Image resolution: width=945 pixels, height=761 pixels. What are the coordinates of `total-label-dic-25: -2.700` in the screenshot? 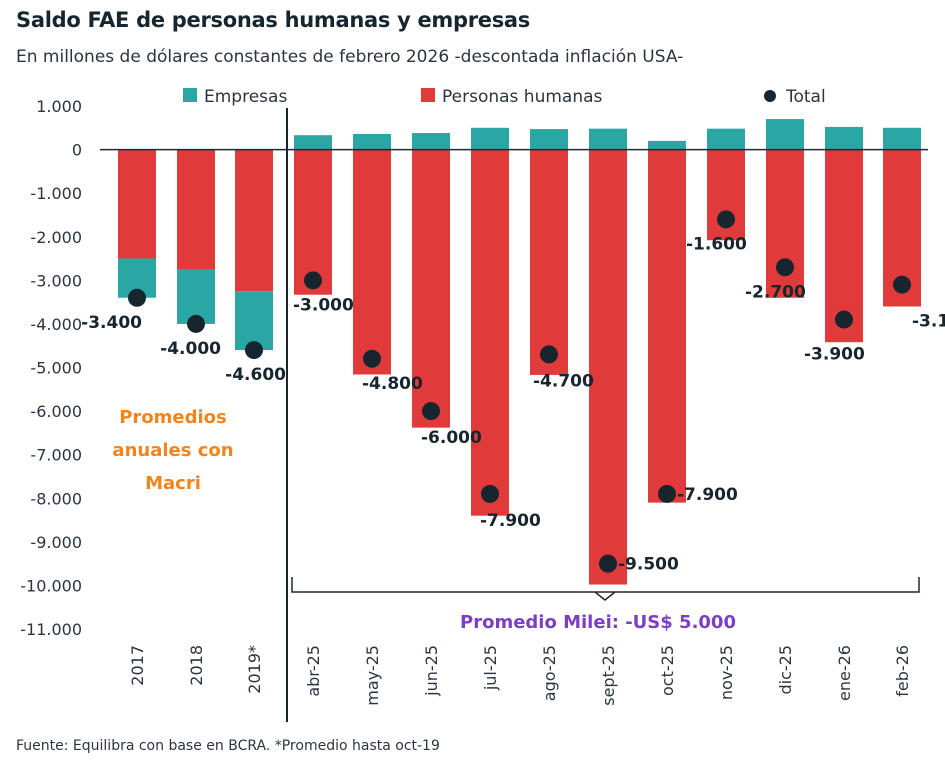 It's located at (775, 292).